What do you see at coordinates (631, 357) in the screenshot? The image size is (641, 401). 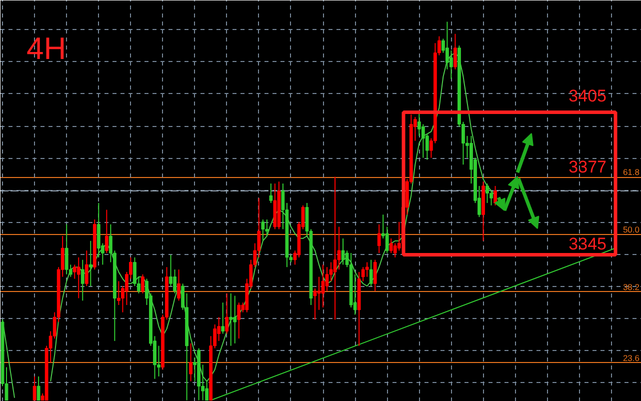 I see `y-tick-label: 23.6` at bounding box center [631, 357].